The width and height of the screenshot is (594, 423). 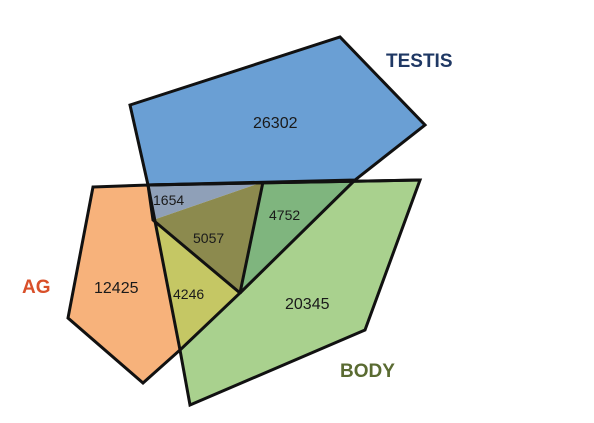 What do you see at coordinates (205, 201) in the screenshot?
I see `testis-ag-overlap-fill` at bounding box center [205, 201].